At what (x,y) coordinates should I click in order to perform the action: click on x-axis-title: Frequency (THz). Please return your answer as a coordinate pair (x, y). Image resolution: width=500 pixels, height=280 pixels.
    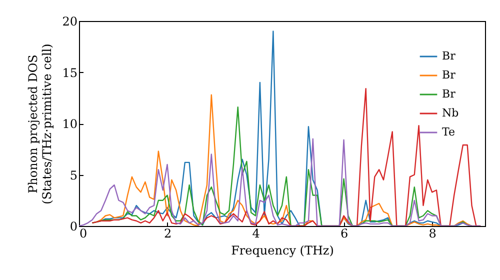
    Looking at the image, I should click on (282, 251).